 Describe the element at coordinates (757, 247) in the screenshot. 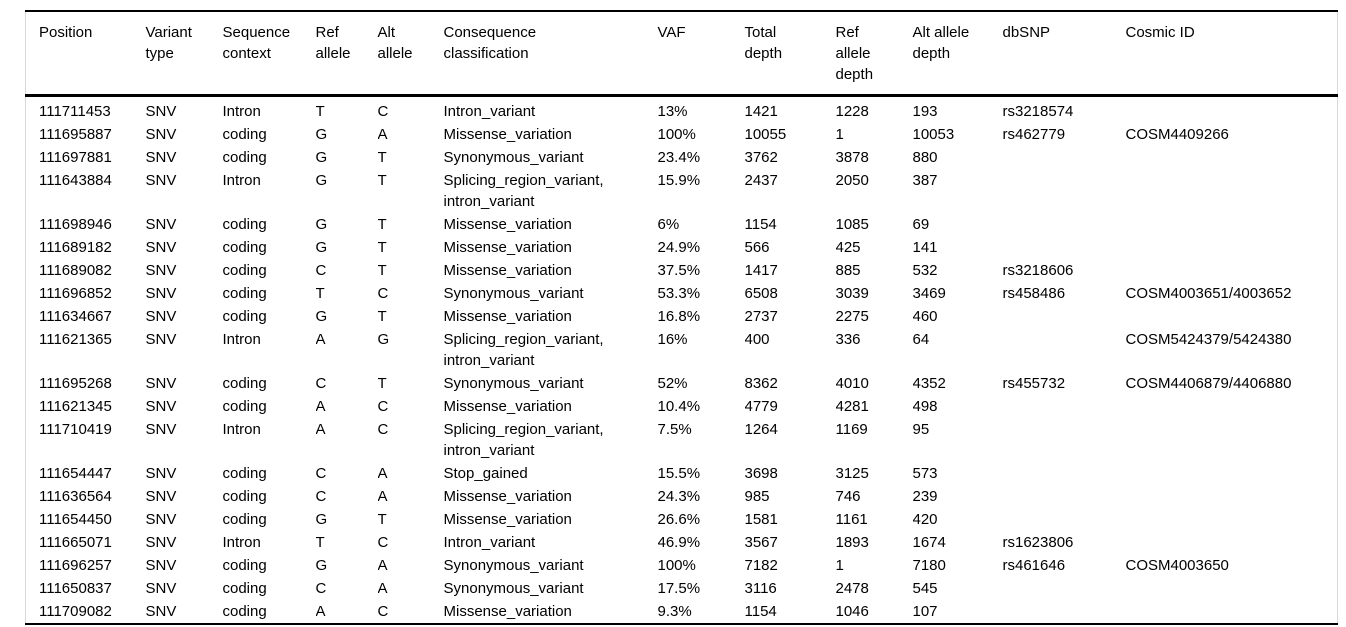

I see `cell-total-depth: 566` at that location.